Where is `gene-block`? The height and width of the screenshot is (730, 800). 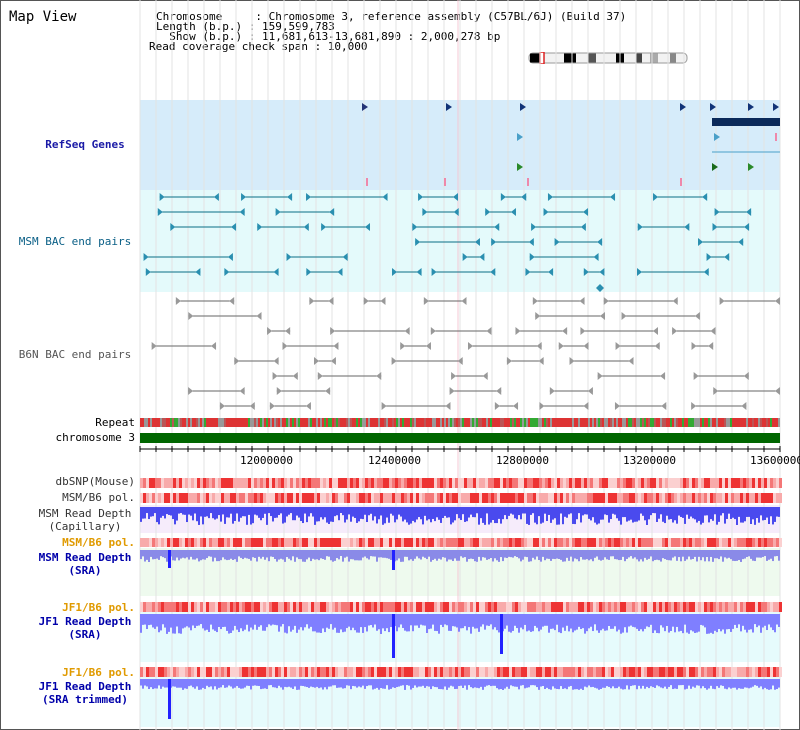 gene-block is located at coordinates (746, 122).